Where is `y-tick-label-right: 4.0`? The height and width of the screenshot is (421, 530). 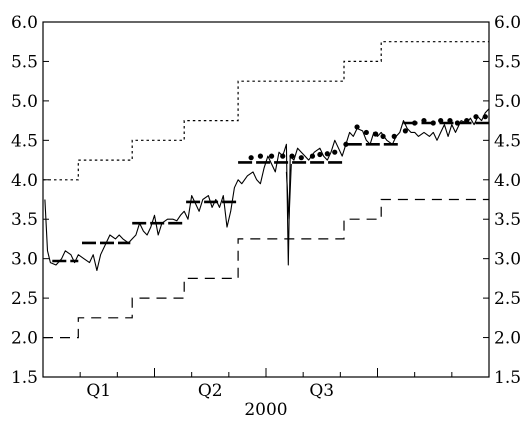
y-tick-label-right: 4.0 is located at coordinates (507, 181).